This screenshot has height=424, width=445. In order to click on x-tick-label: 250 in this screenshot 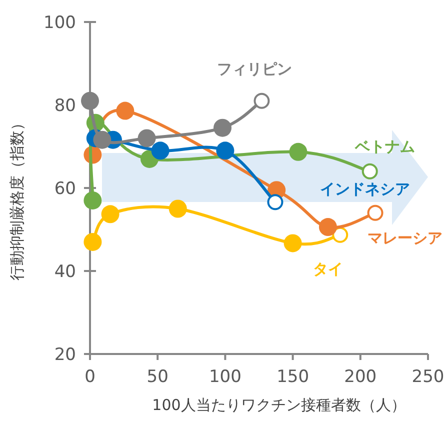, I will do `click(428, 377)`.